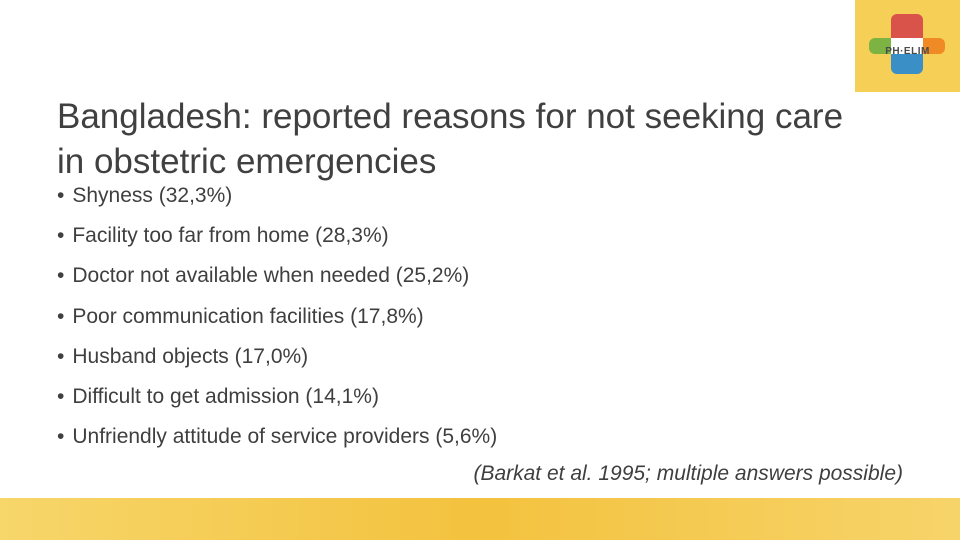 This screenshot has height=540, width=960. What do you see at coordinates (907, 51) in the screenshot?
I see `logo-text: PH·ELIM` at bounding box center [907, 51].